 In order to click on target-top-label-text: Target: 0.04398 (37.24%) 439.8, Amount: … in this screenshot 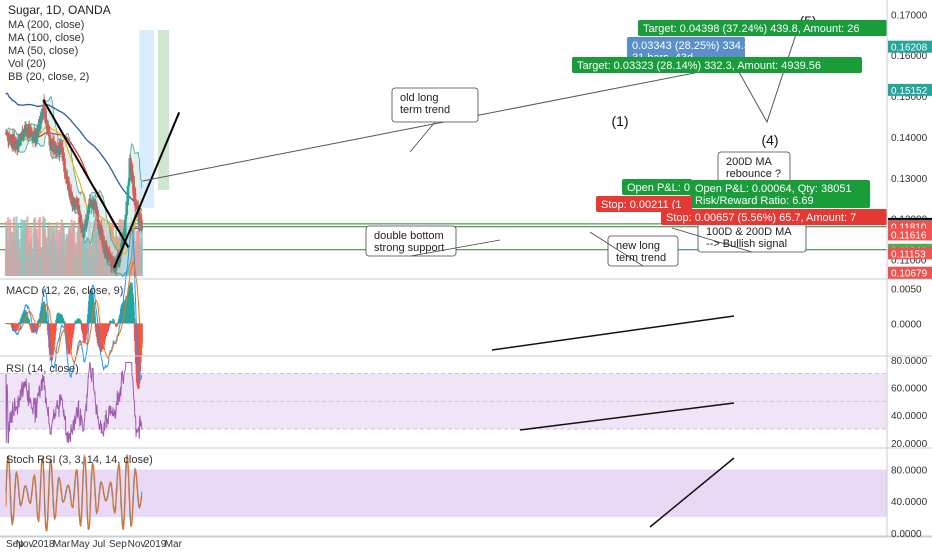, I will do `click(751, 29)`.